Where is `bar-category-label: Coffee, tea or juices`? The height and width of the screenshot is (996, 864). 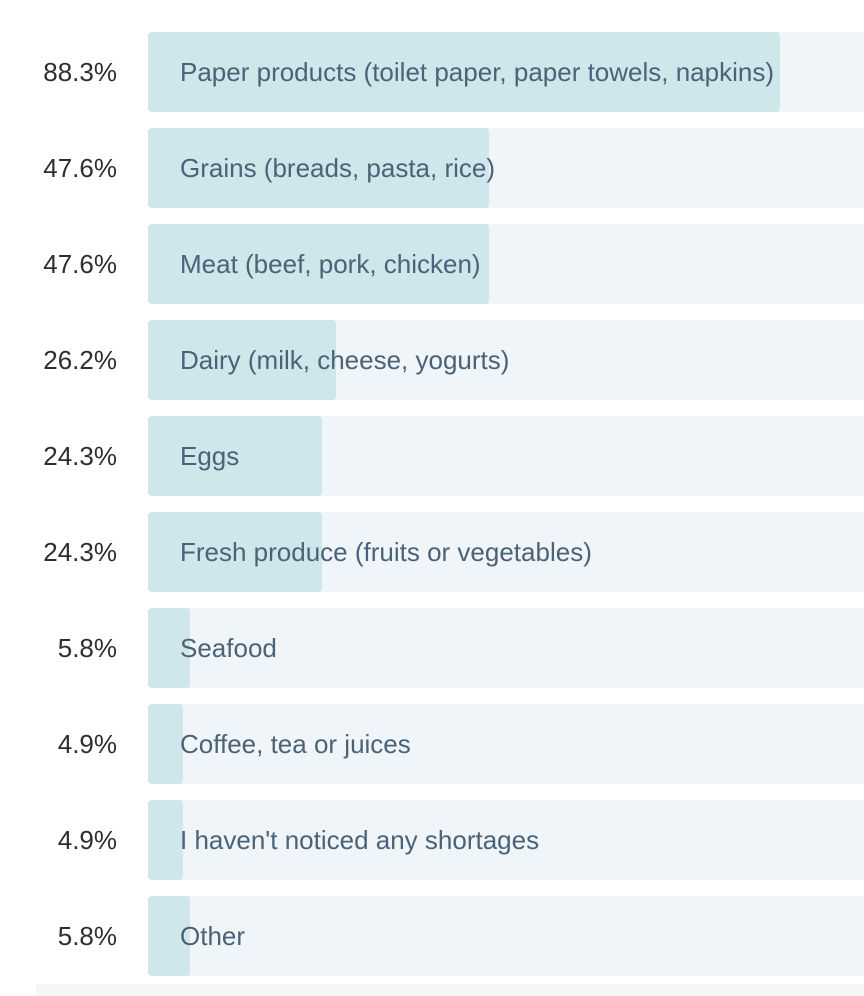 bar-category-label: Coffee, tea or juices is located at coordinates (295, 744).